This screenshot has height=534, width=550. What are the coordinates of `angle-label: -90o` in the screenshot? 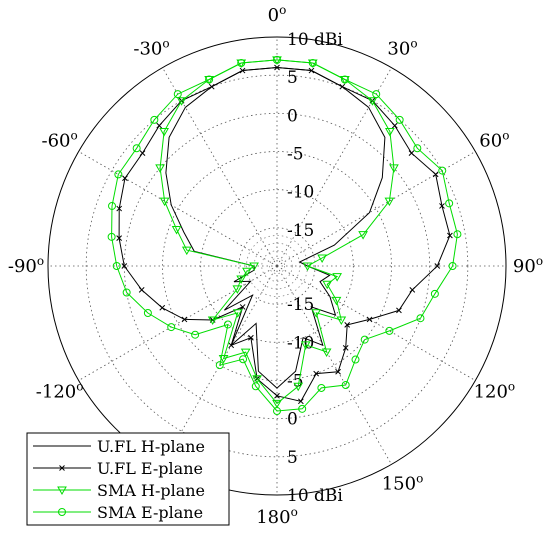 It's located at (26, 265).